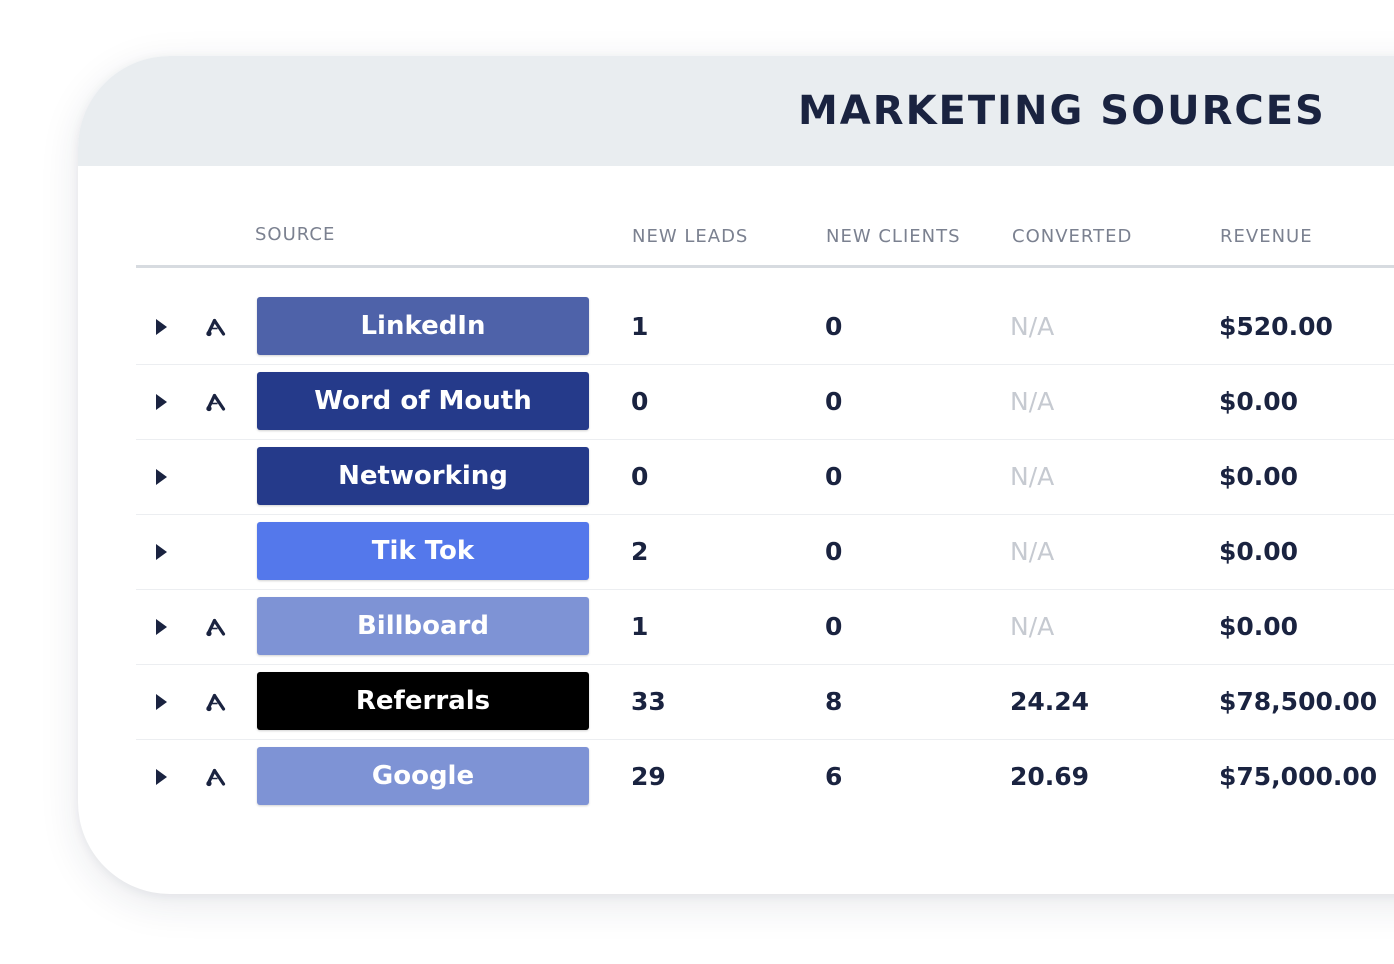 This screenshot has height=964, width=1394. Describe the element at coordinates (640, 551) in the screenshot. I see `new-leads-value: 2` at that location.